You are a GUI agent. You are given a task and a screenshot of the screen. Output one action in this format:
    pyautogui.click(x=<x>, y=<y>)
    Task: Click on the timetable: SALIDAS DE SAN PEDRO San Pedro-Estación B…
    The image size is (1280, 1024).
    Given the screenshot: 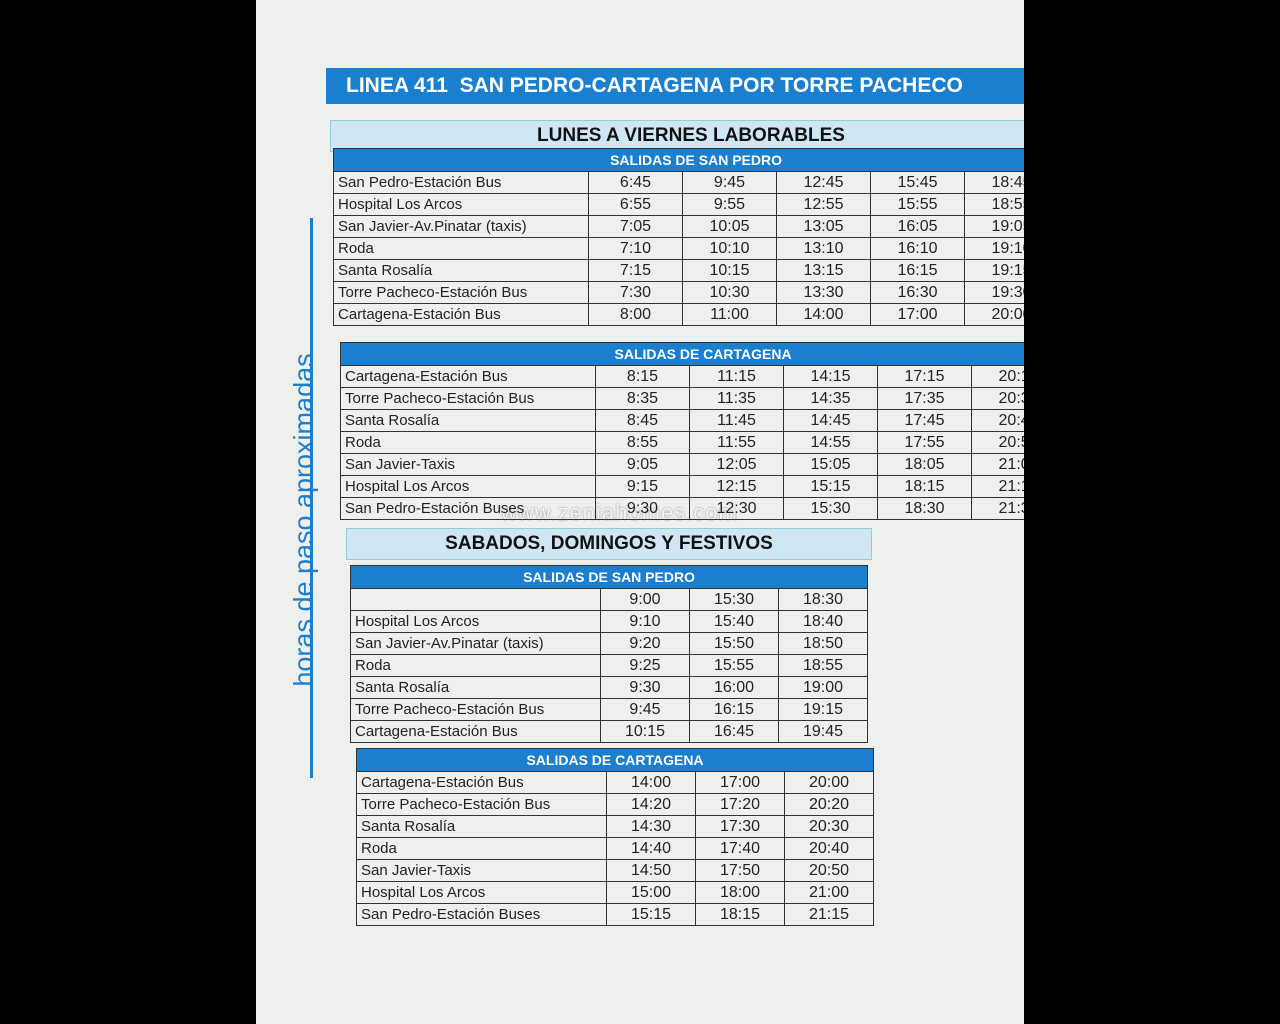 What is the action you would take?
    pyautogui.click(x=678, y=237)
    